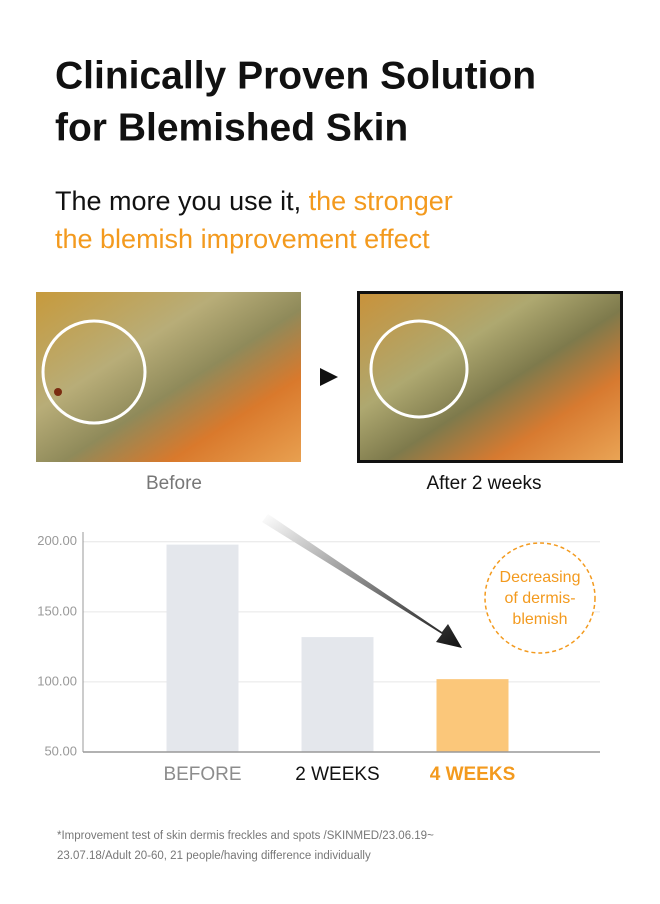 The image size is (660, 904). I want to click on arrow-icon, so click(329, 377).